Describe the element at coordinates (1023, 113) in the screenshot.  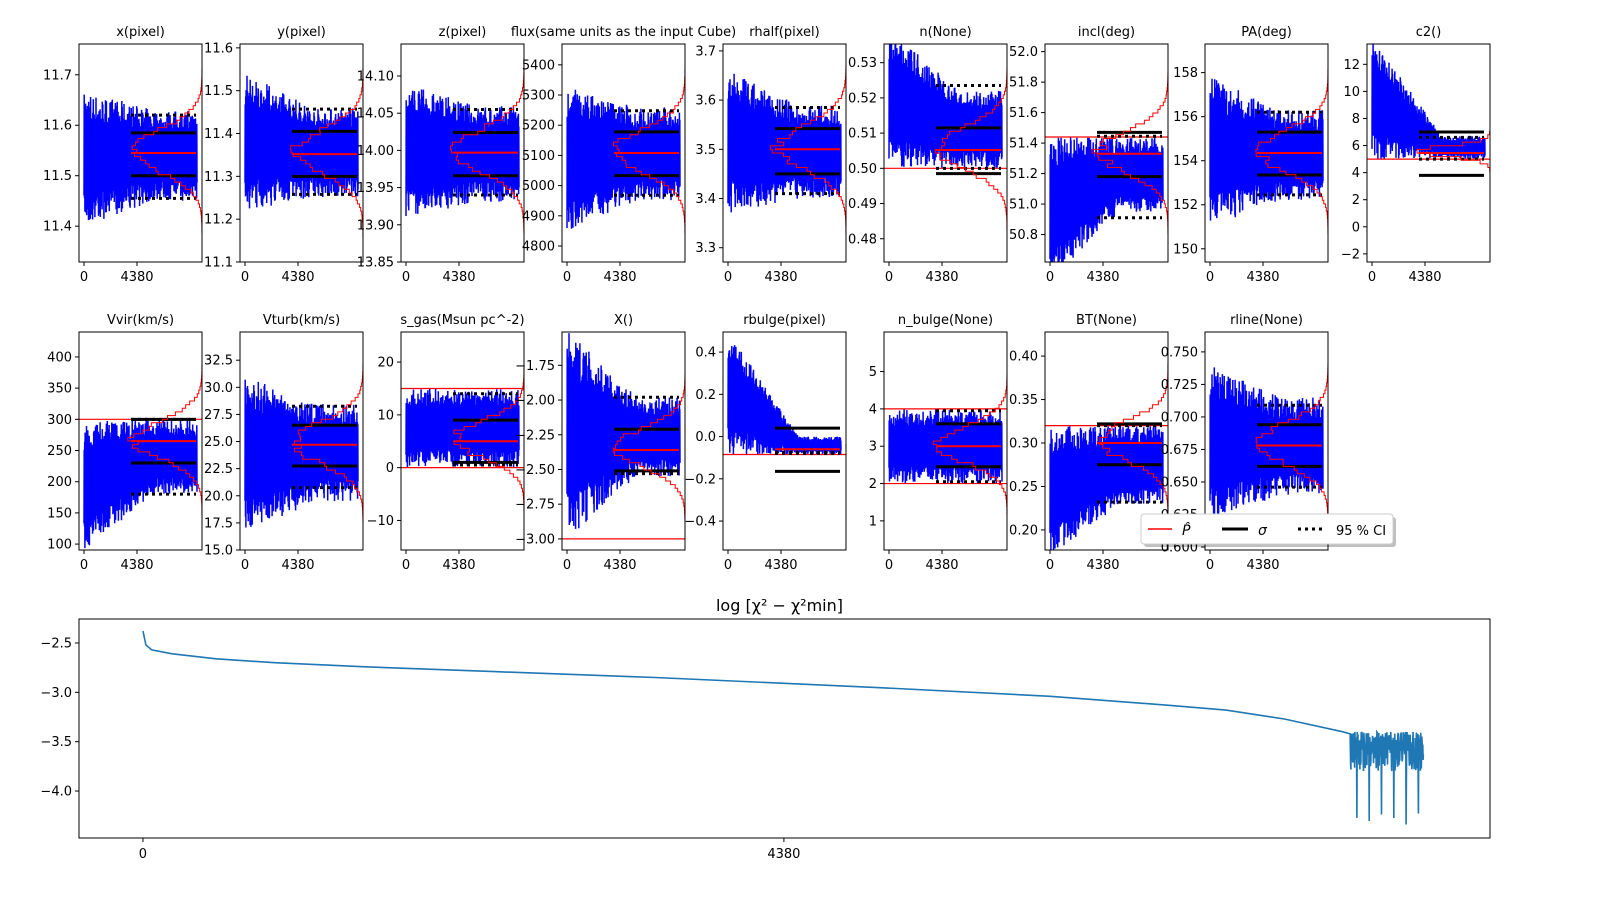
I see `y-tick-label: 51.6` at that location.